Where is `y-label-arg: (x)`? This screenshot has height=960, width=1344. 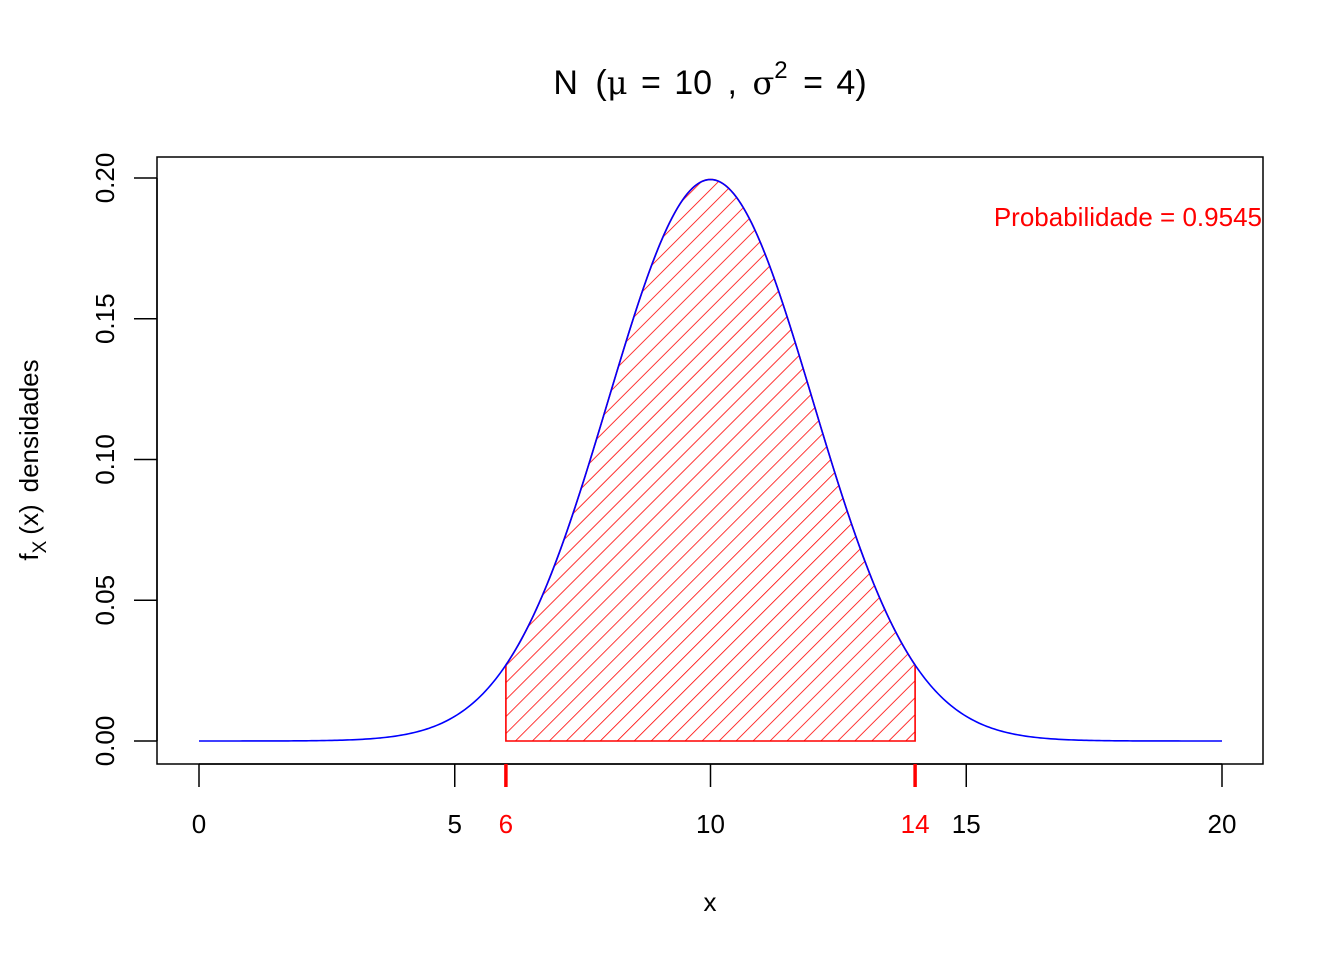
y-label-arg: (x) is located at coordinates (29, 519).